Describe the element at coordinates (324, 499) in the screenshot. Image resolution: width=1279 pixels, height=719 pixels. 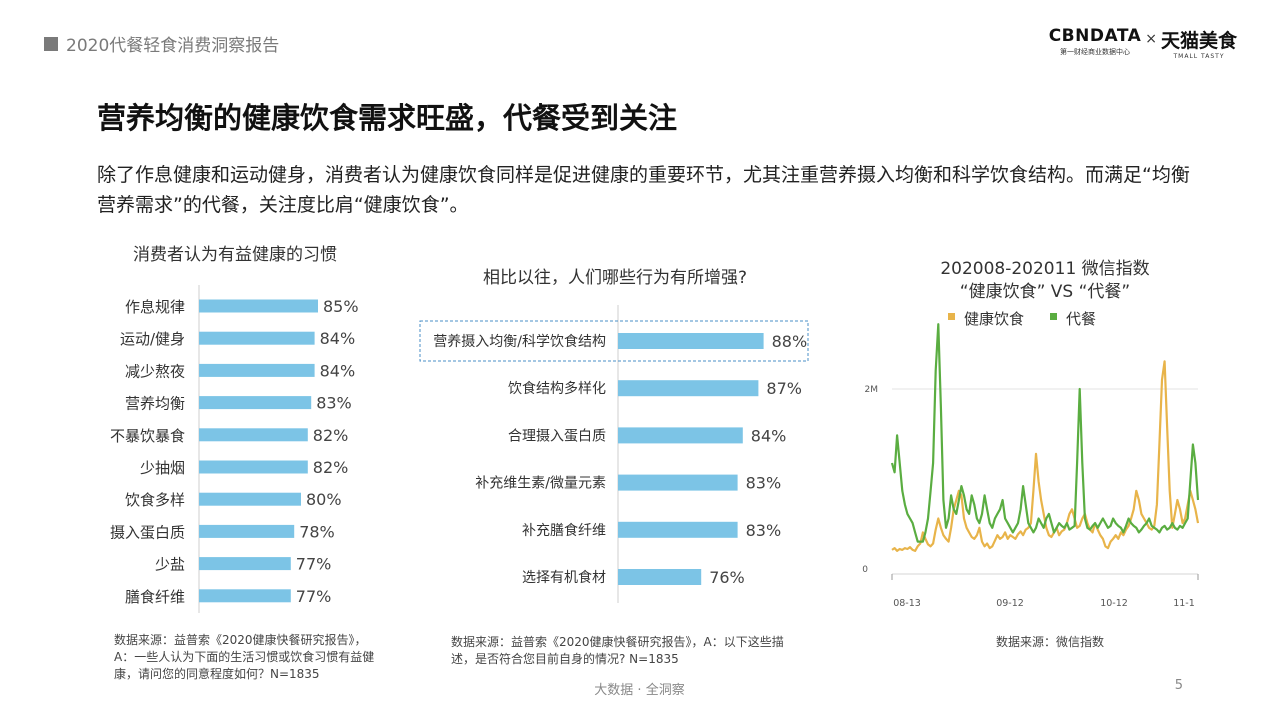
I see `chart1-value-label: 80%` at that location.